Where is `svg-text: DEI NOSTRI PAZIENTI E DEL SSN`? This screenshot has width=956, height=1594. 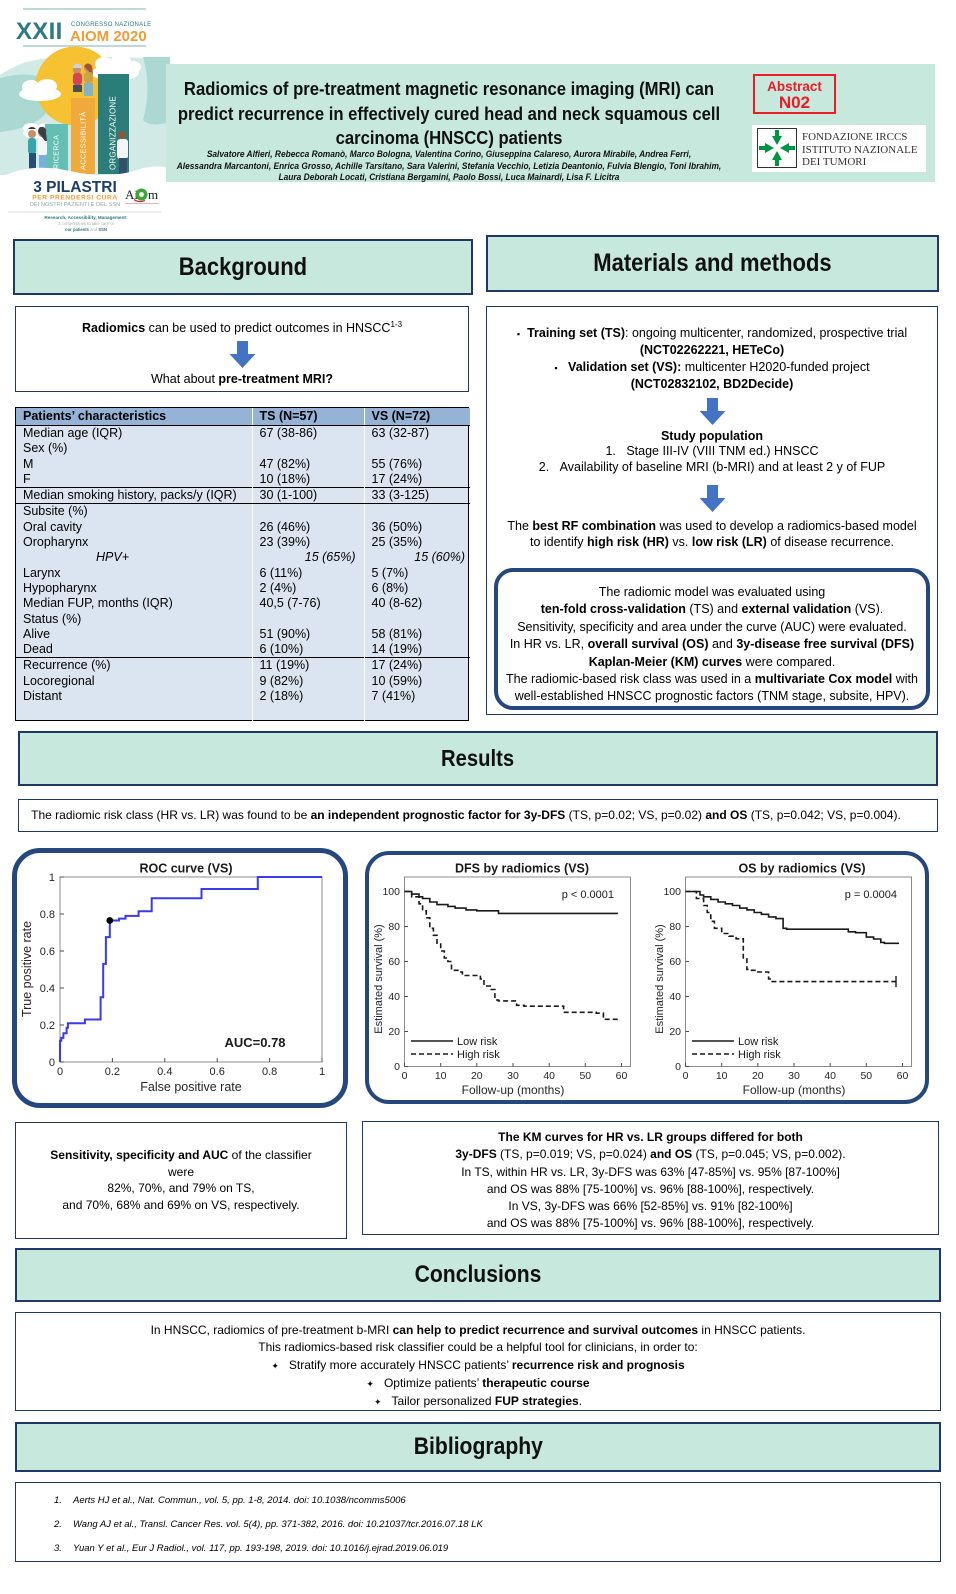
svg-text: DEI NOSTRI PAZIENTI E DEL SSN is located at coordinates (75, 205).